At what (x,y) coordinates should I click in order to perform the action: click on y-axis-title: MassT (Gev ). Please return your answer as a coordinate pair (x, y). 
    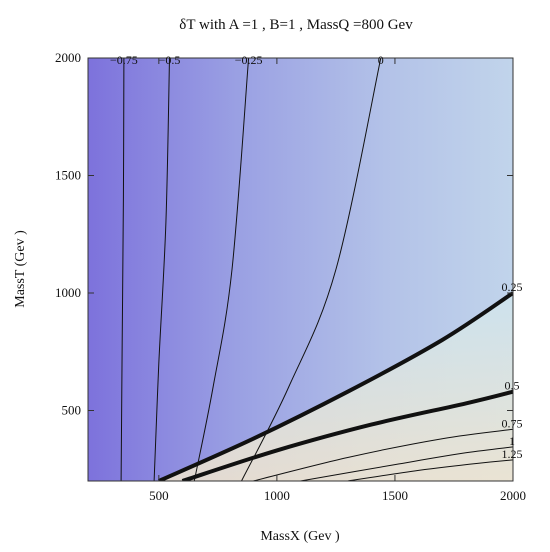
    Looking at the image, I should click on (20, 269).